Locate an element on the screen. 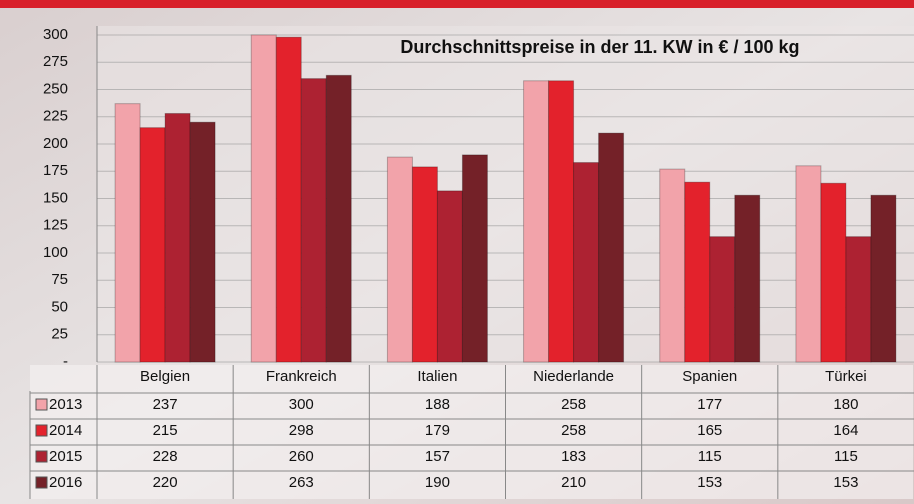 Image resolution: width=914 pixels, height=504 pixels. y-tick-label: 25 is located at coordinates (59, 334).